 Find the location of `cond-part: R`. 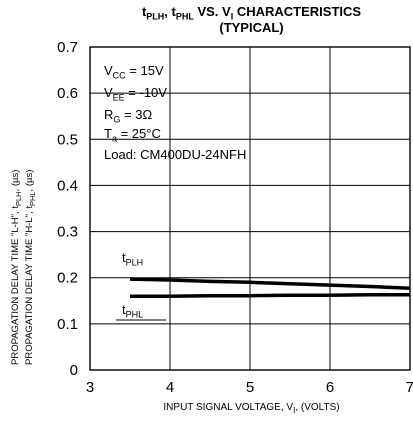

cond-part: R is located at coordinates (109, 114).